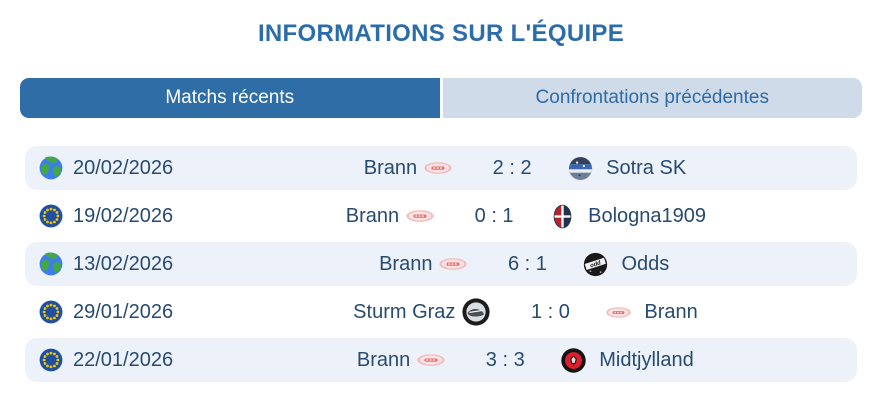  I want to click on tab-recent-matches: Matchs récents, so click(230, 98).